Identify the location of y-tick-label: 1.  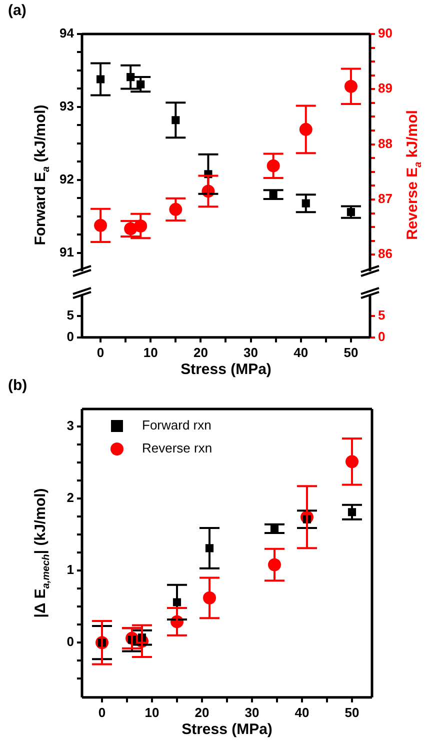
(70, 570).